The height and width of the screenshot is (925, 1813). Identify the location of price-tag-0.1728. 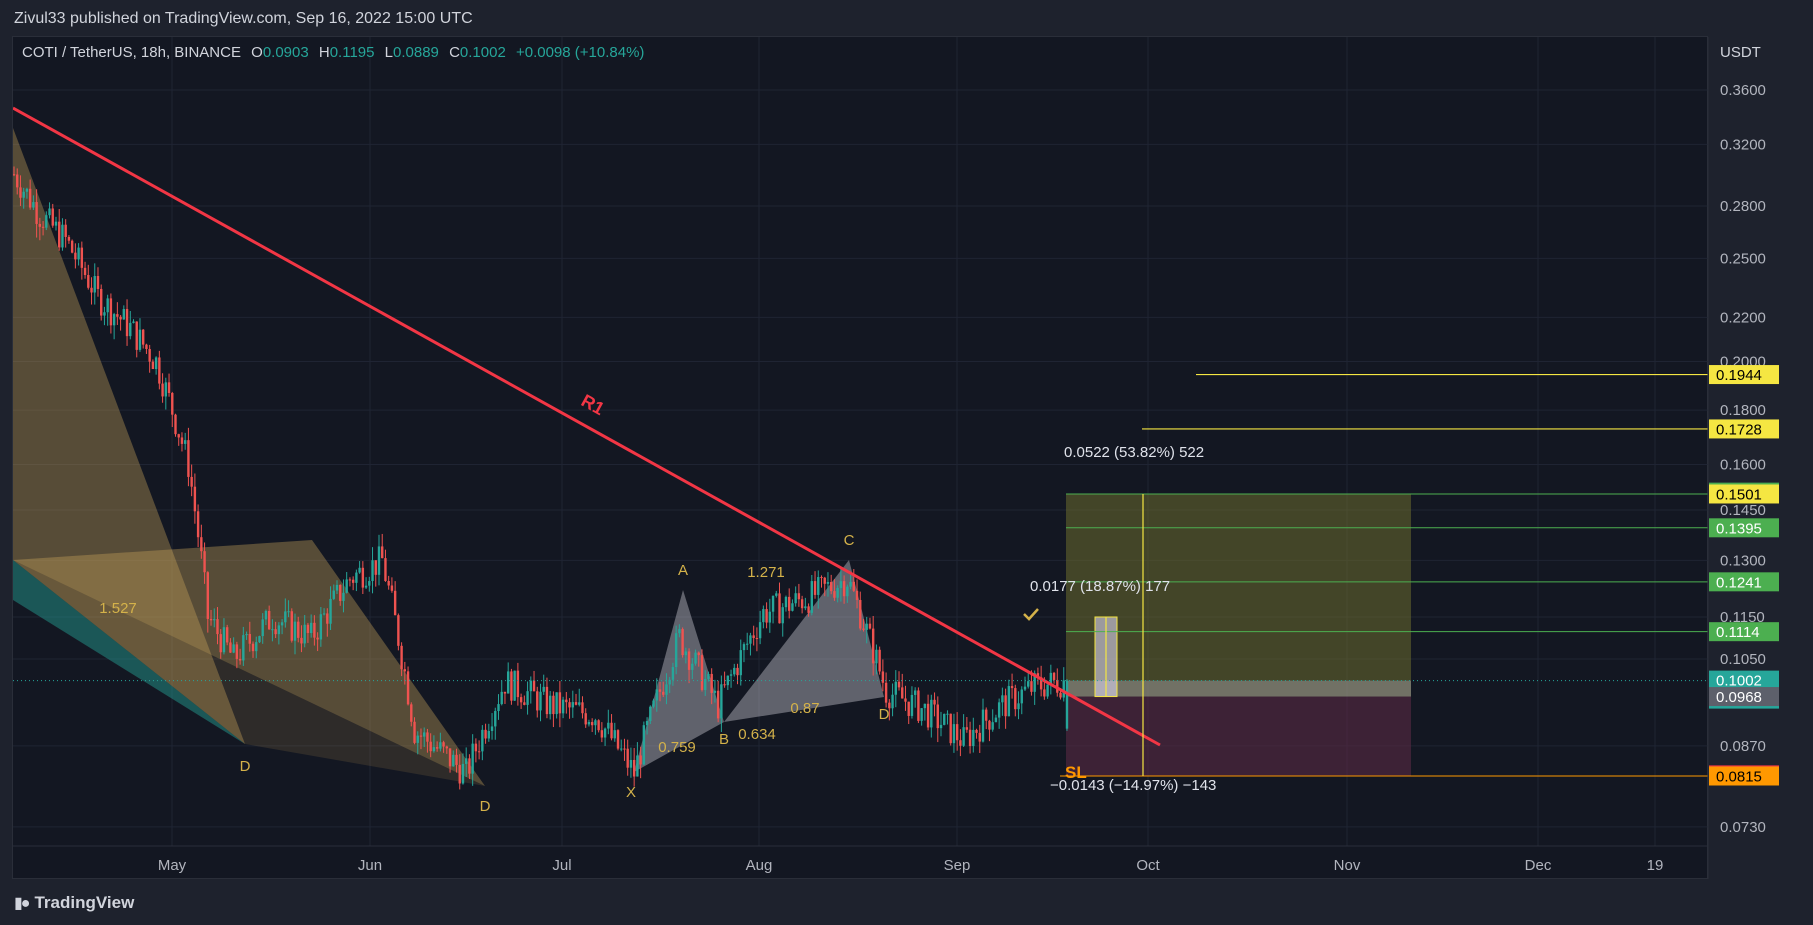
(1744, 429).